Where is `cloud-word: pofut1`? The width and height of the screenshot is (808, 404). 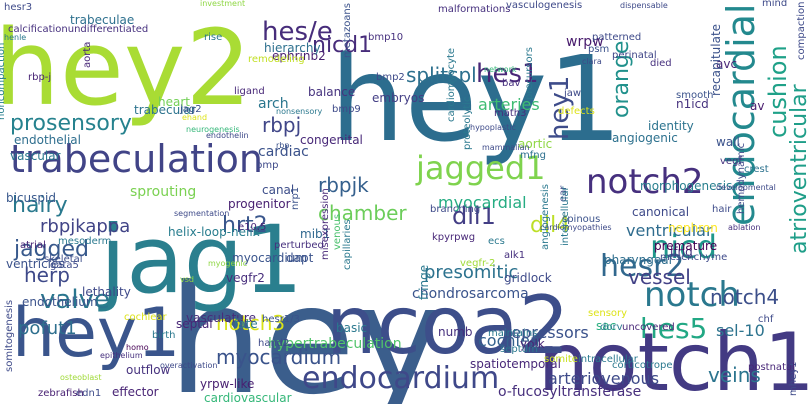
cloud-word: pofut1 is located at coordinates (47, 328).